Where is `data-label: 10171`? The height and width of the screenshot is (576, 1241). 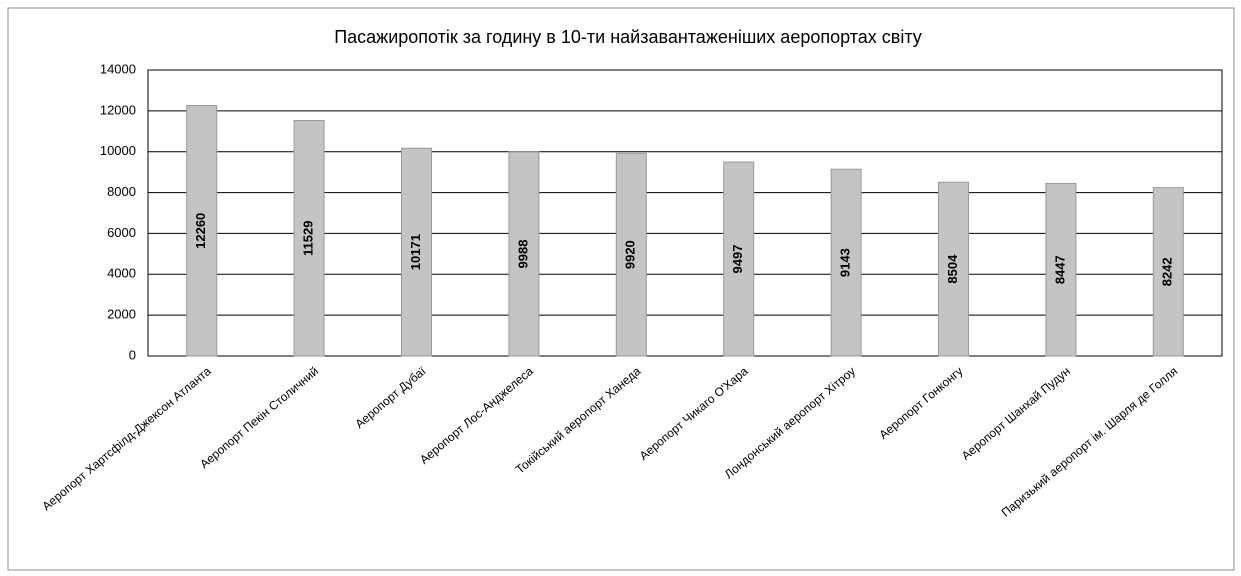 data-label: 10171 is located at coordinates (415, 252).